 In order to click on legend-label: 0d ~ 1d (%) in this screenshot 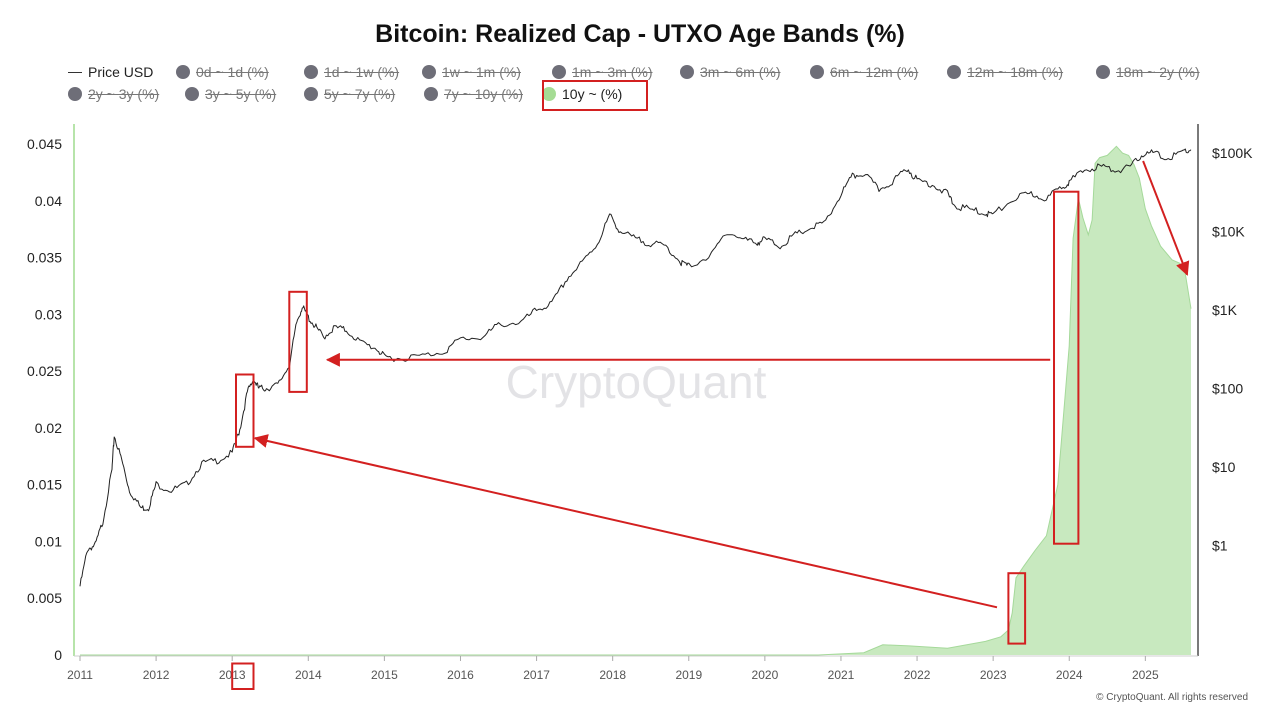, I will do `click(232, 72)`.